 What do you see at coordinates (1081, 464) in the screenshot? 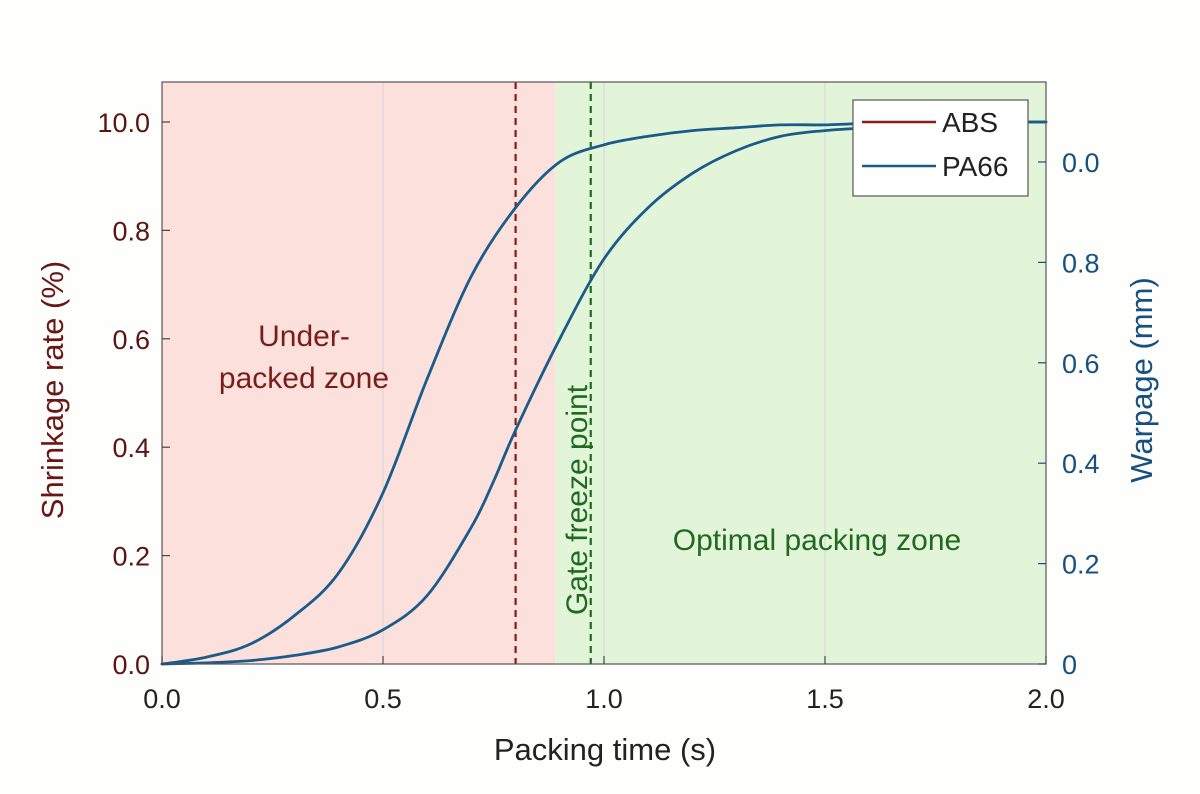
I see `y-right-tick-label: 0.4` at bounding box center [1081, 464].